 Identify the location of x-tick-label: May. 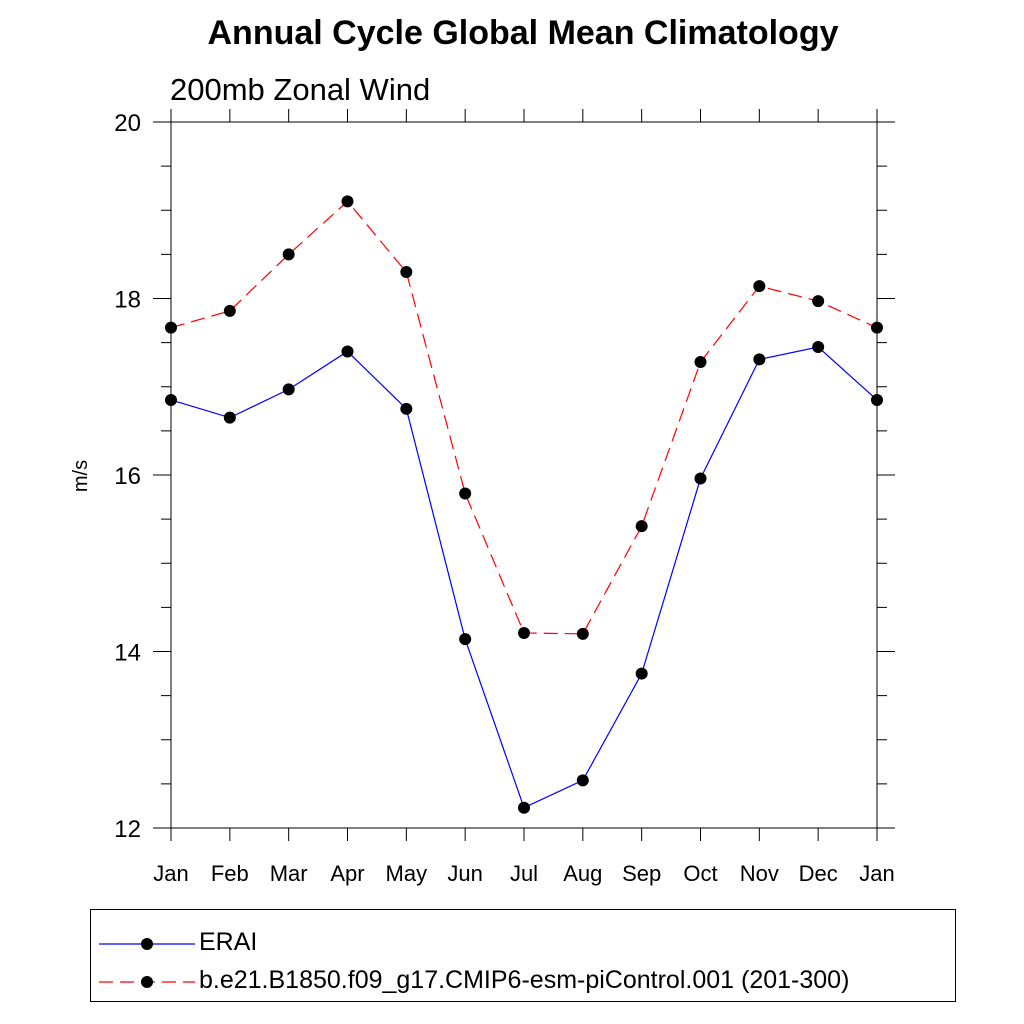
(407, 873).